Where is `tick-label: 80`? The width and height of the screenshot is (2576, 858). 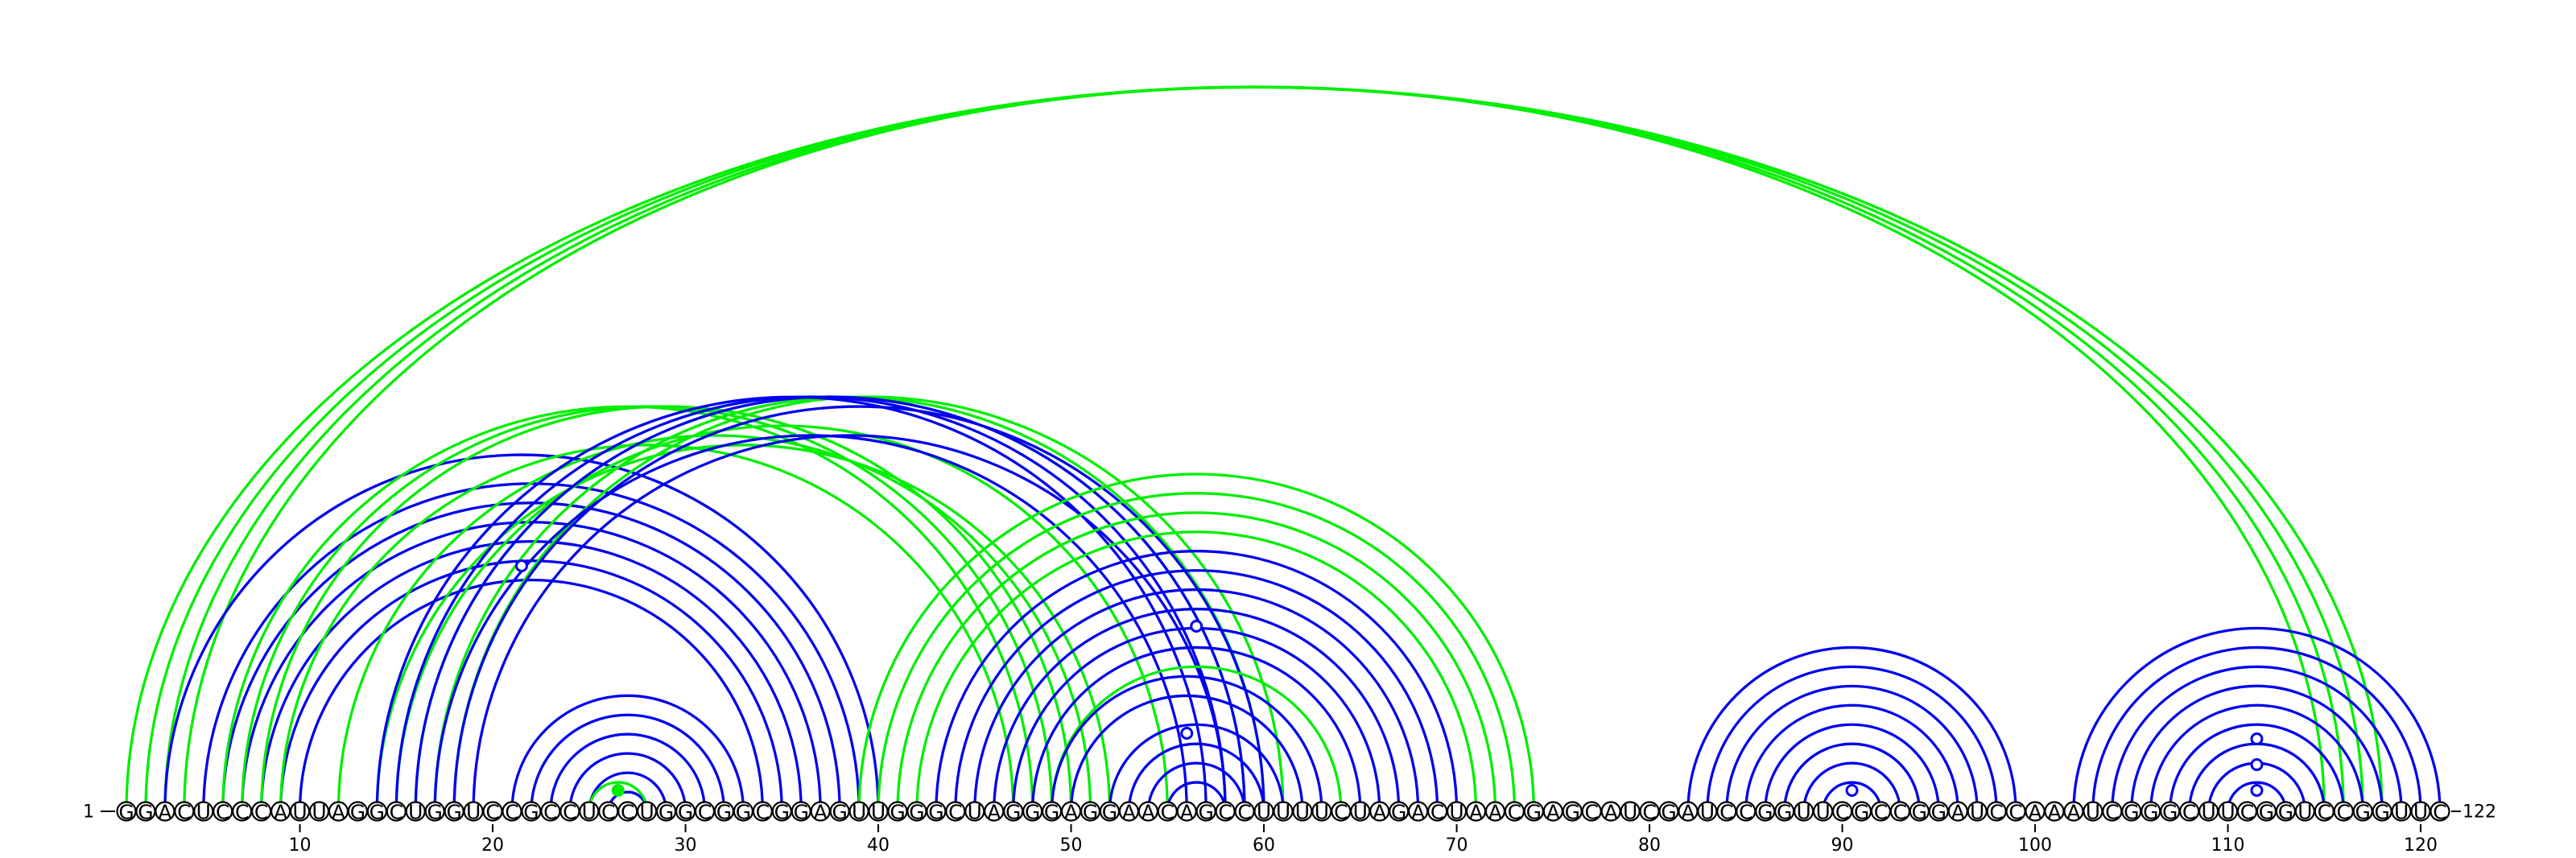 tick-label: 80 is located at coordinates (1649, 846).